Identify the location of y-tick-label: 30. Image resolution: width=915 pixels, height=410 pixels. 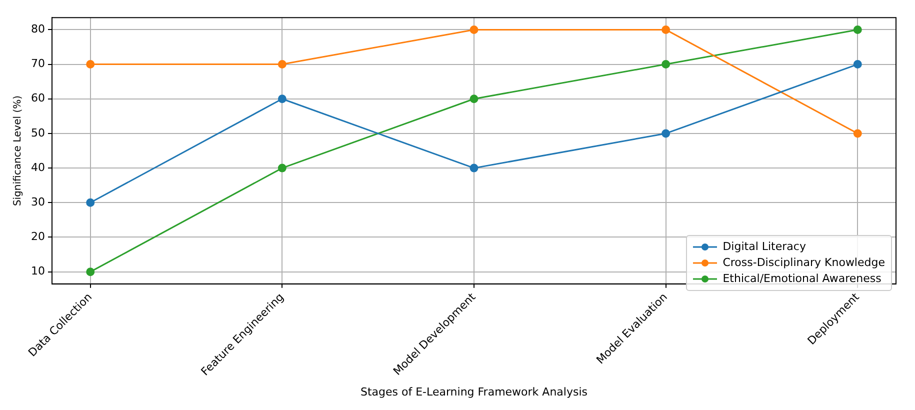
(37, 202).